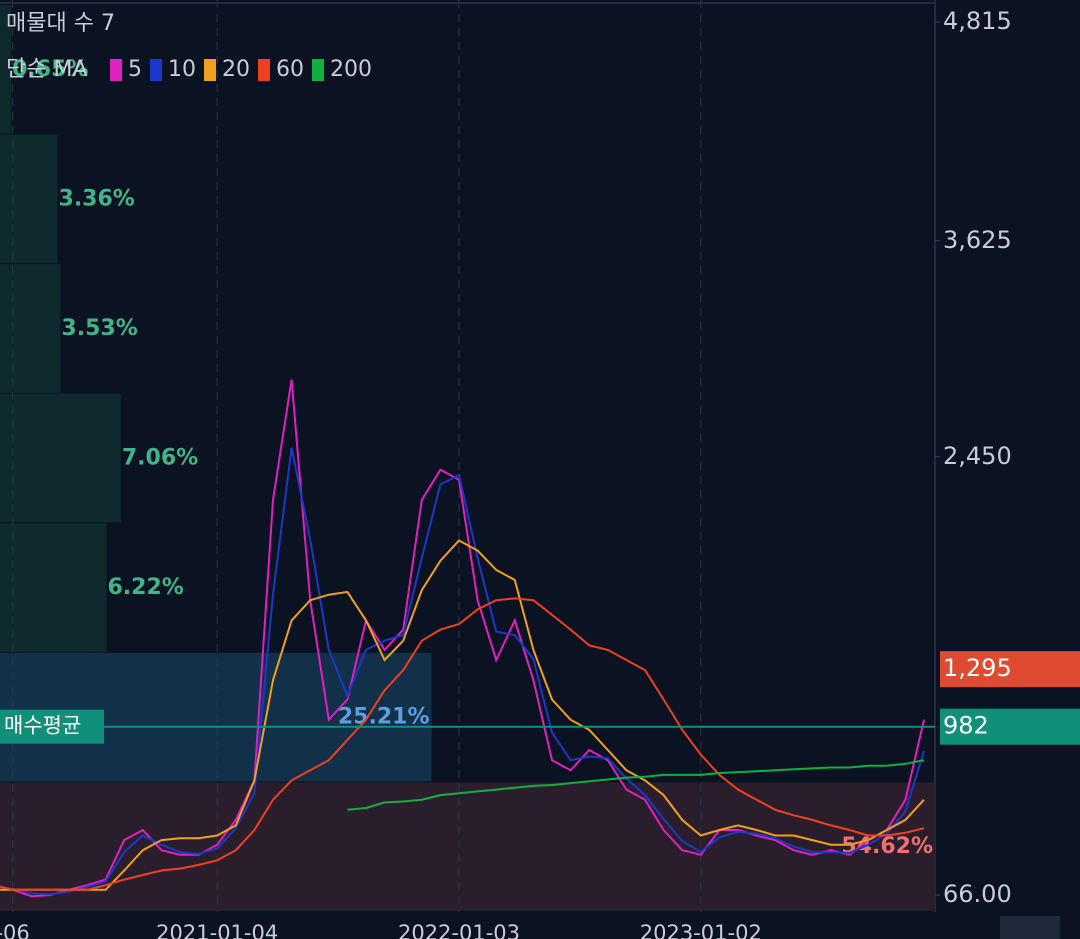 Image resolution: width=1080 pixels, height=939 pixels. I want to click on profile-label: 0.65%, so click(50, 69).